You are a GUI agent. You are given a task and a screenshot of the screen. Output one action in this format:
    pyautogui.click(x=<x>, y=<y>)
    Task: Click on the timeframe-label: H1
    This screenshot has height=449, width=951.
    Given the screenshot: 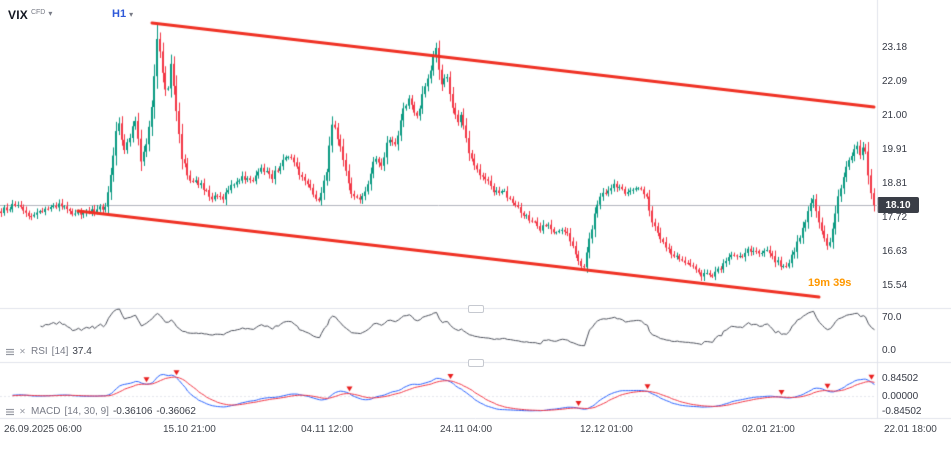 What is the action you would take?
    pyautogui.click(x=119, y=14)
    